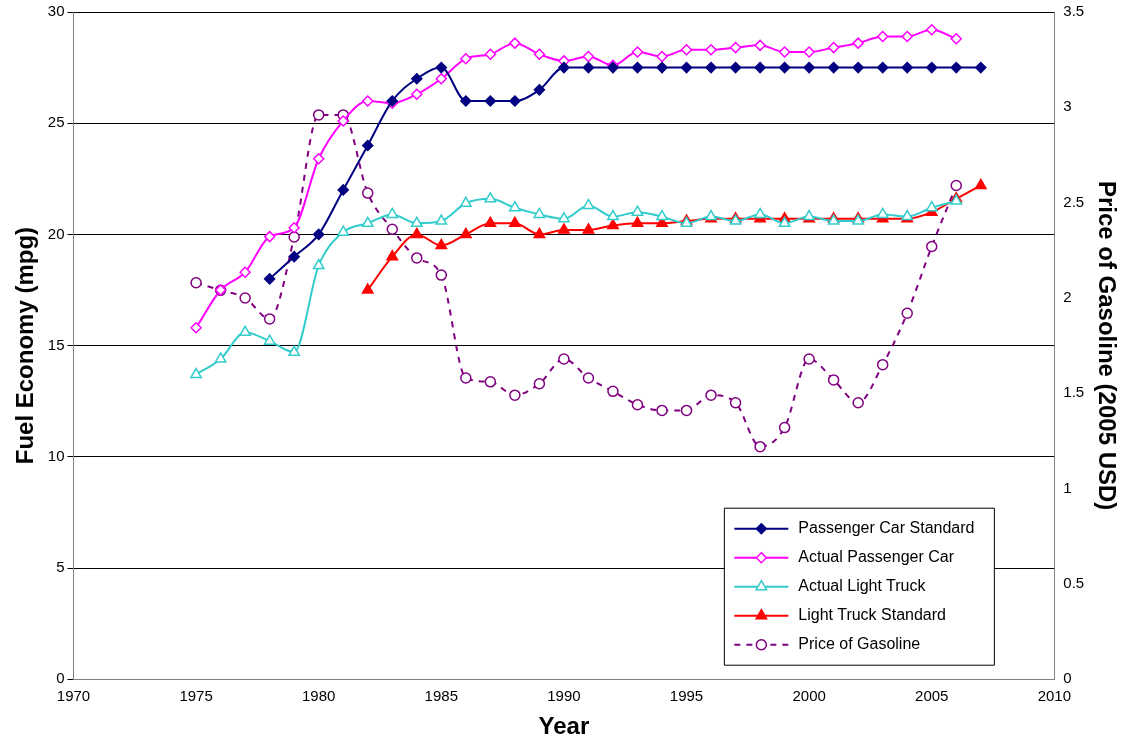  Describe the element at coordinates (60, 678) in the screenshot. I see `y-tick-label: 0` at that location.